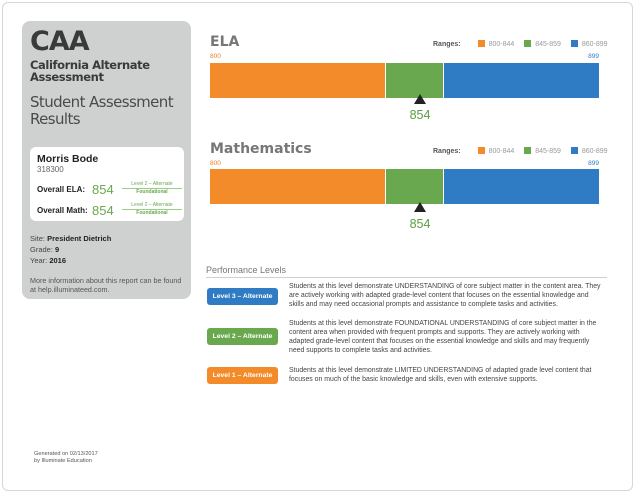  I want to click on generated-by: by Illuminate Education, so click(63, 461).